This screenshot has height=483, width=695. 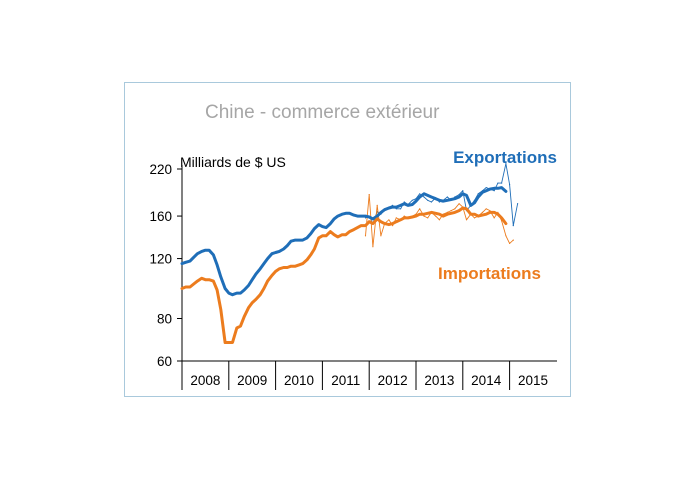 I want to click on x-tick-label: 2008, so click(x=205, y=380).